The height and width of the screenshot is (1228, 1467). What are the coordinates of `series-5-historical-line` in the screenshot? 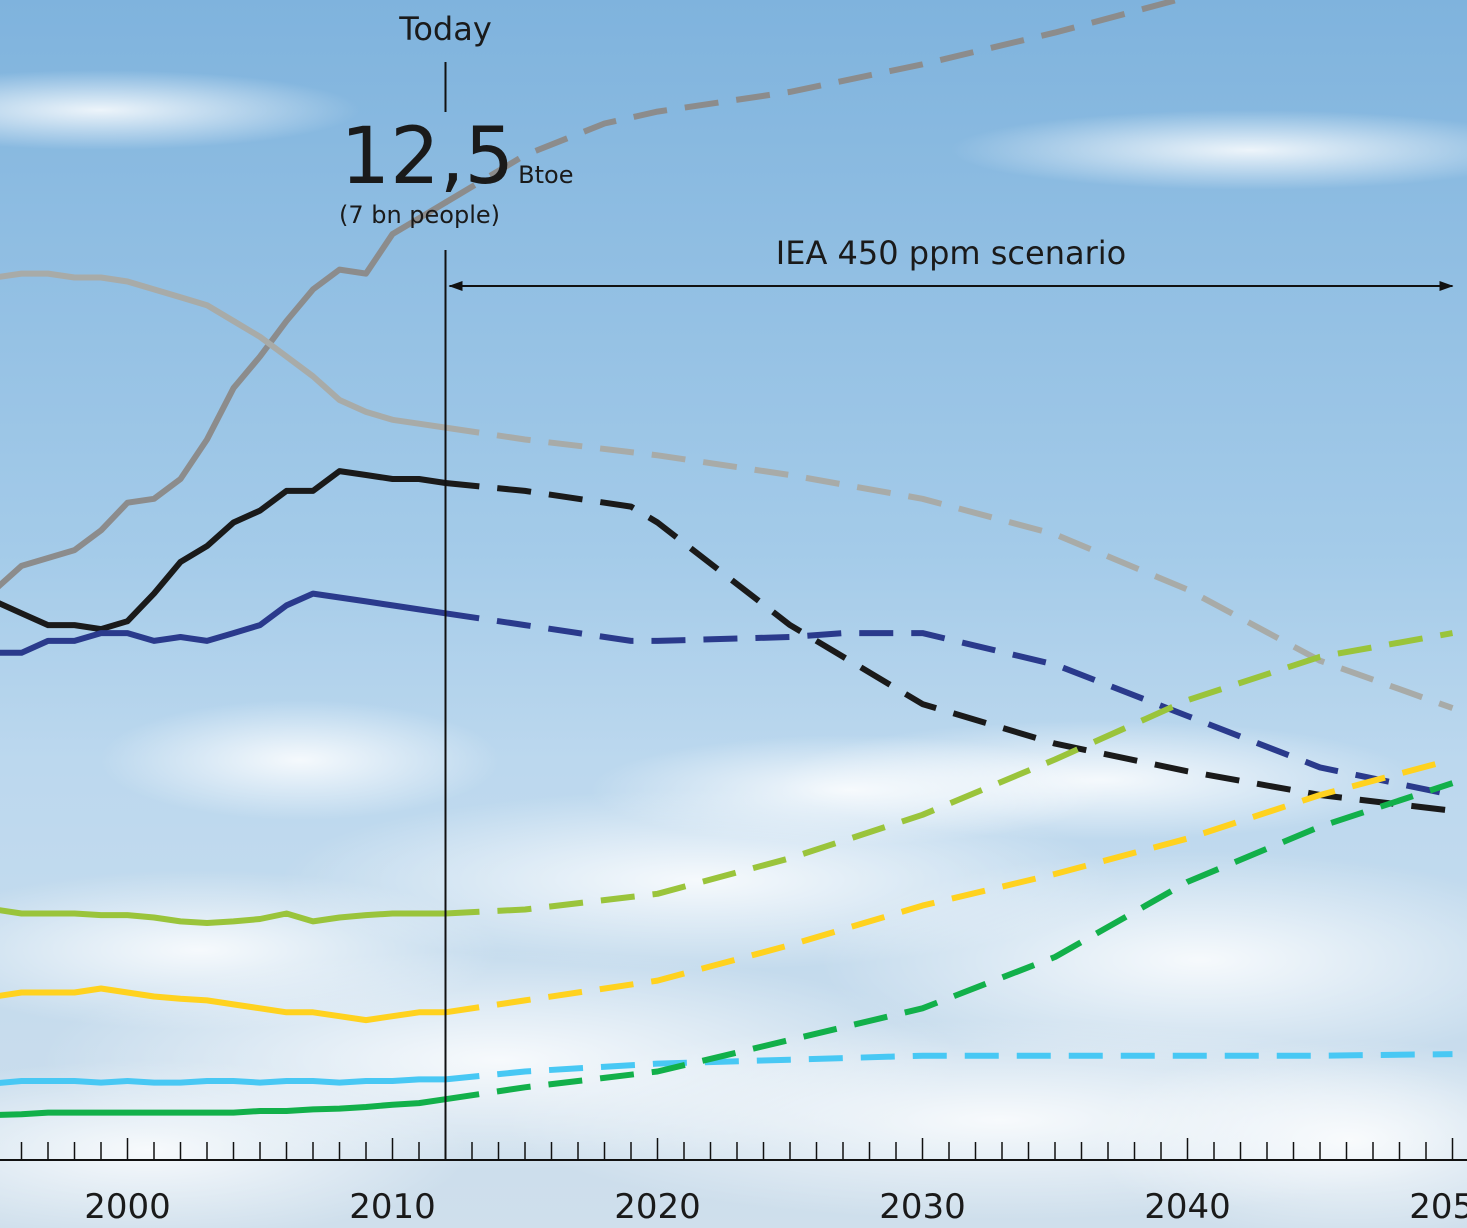 It's located at (224, 1004).